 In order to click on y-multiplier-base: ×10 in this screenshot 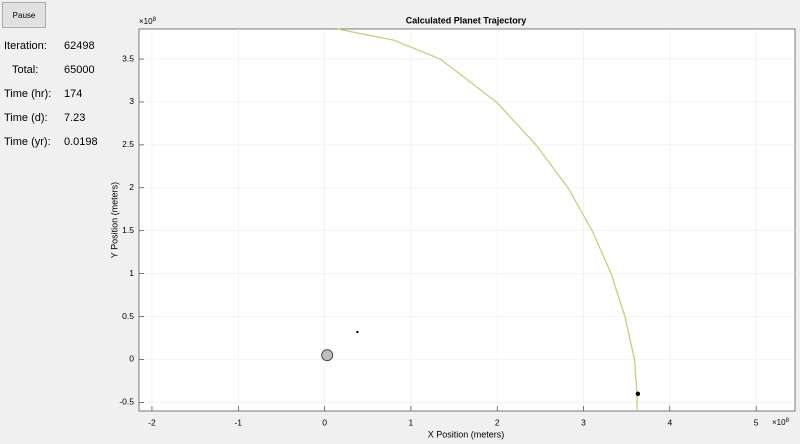, I will do `click(146, 21)`.